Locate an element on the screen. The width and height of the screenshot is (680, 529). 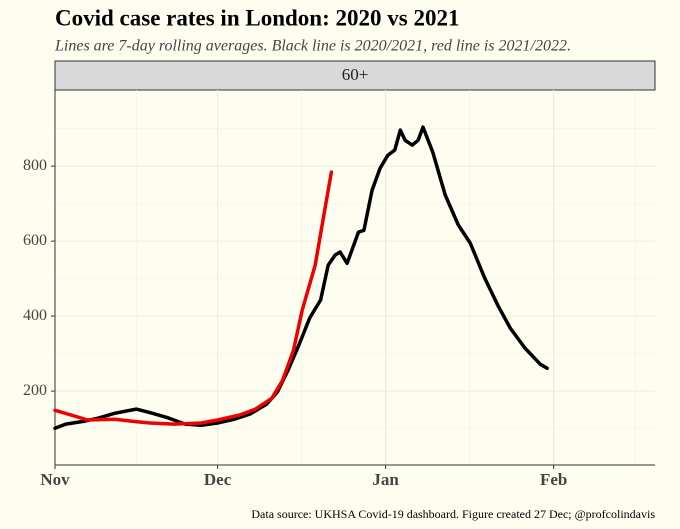
x-tick-label: Dec is located at coordinates (218, 479).